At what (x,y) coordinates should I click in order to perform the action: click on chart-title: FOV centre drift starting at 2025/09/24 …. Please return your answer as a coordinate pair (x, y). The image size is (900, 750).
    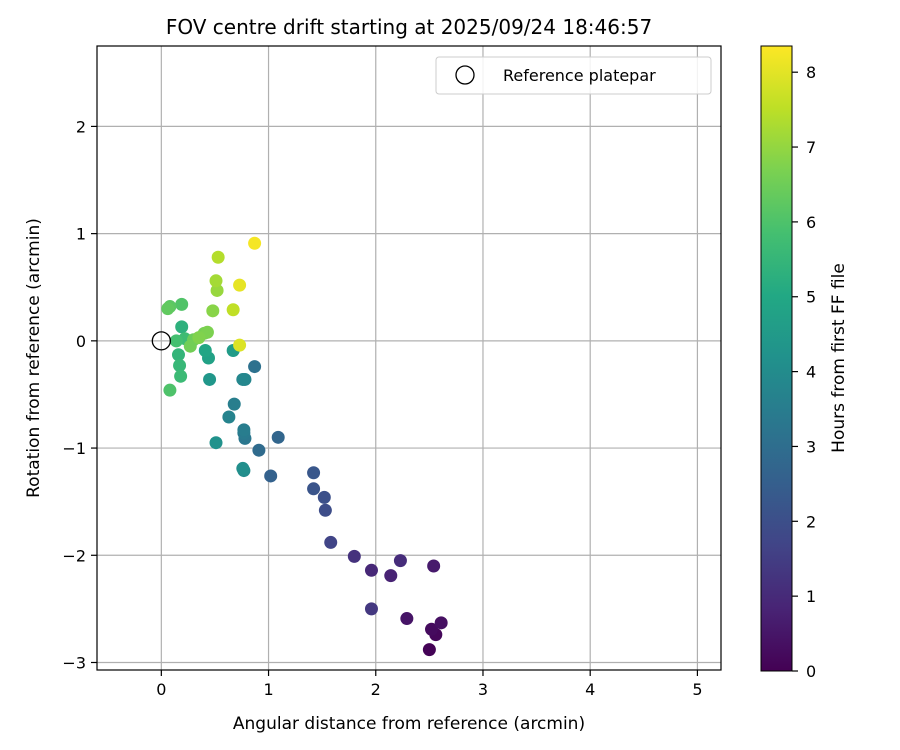
    Looking at the image, I should click on (409, 27).